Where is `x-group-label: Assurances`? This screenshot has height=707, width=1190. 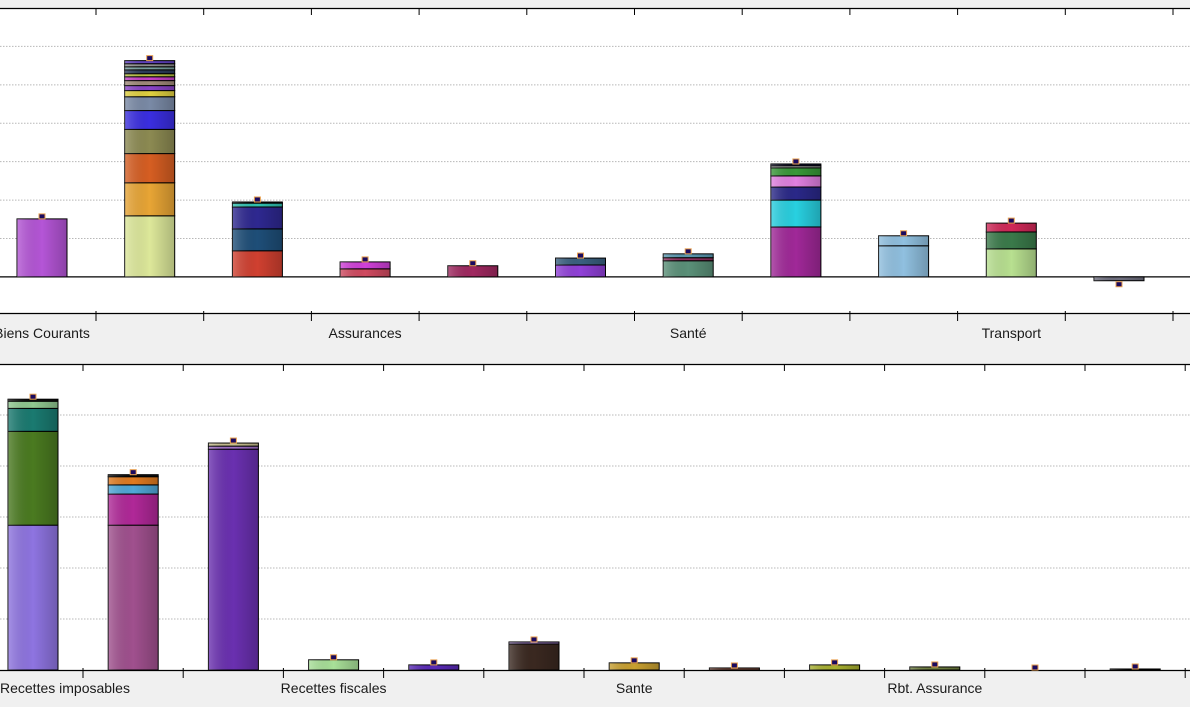
x-group-label: Assurances is located at coordinates (365, 333).